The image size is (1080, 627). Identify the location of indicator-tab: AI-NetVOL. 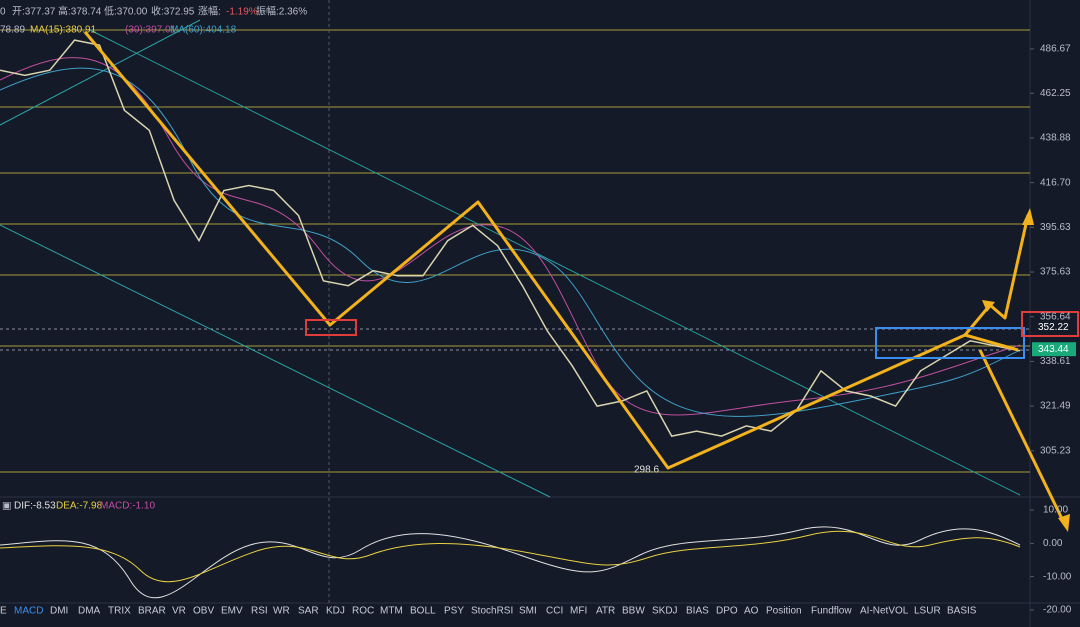
(884, 611).